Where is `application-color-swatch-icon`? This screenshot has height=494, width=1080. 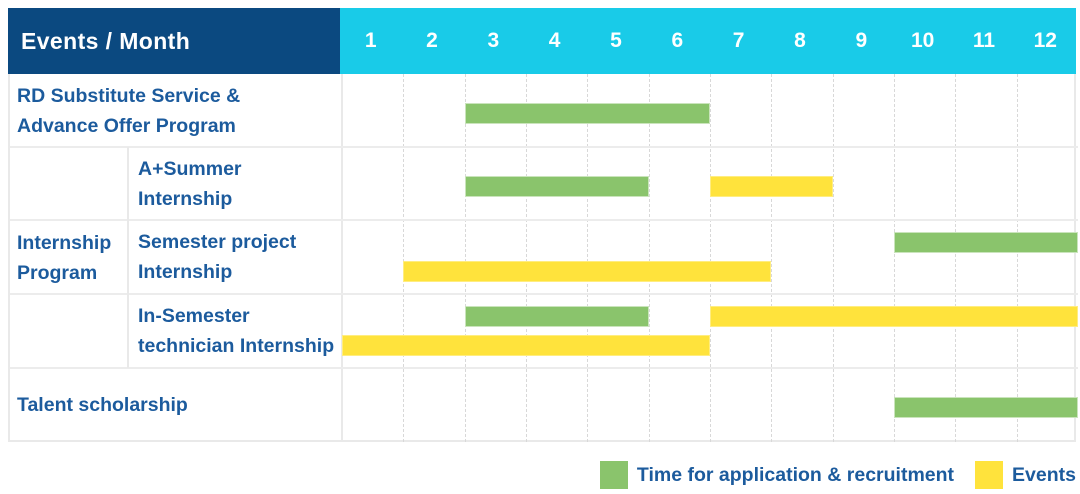 application-color-swatch-icon is located at coordinates (613, 475).